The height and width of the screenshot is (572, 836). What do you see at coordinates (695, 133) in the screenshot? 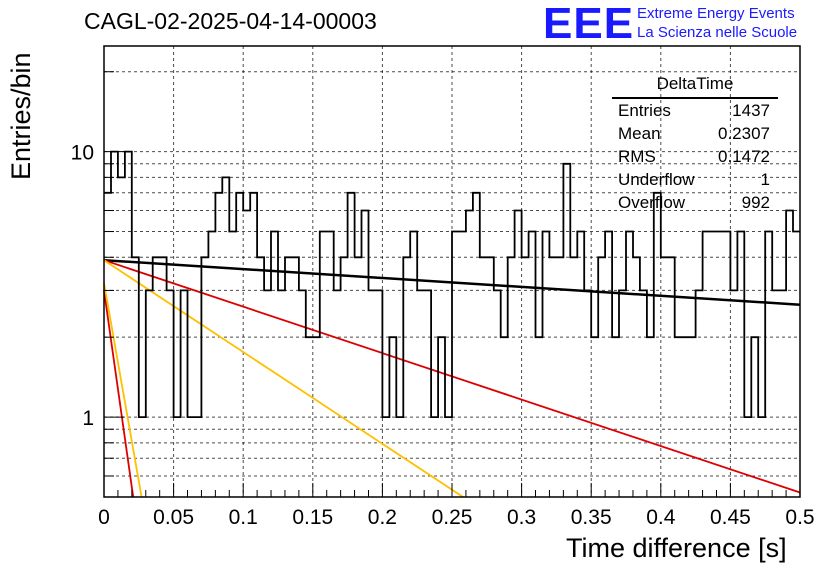
I see `stats-row: Mean 0.2307` at bounding box center [695, 133].